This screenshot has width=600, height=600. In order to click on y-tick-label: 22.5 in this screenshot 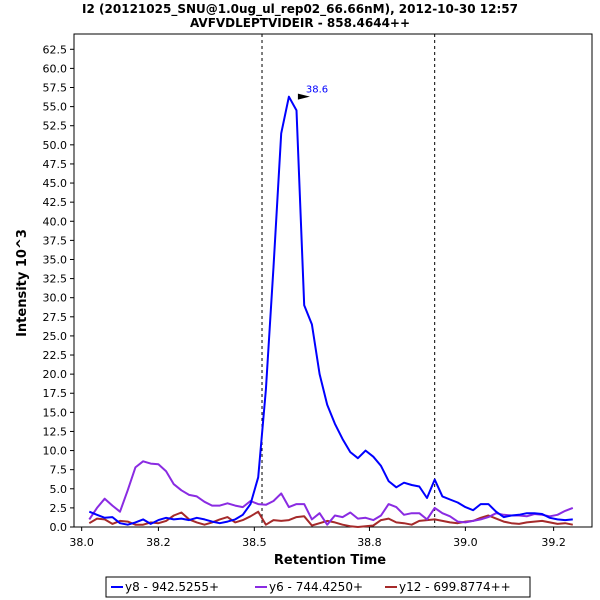, I will do `click(55, 355)`.